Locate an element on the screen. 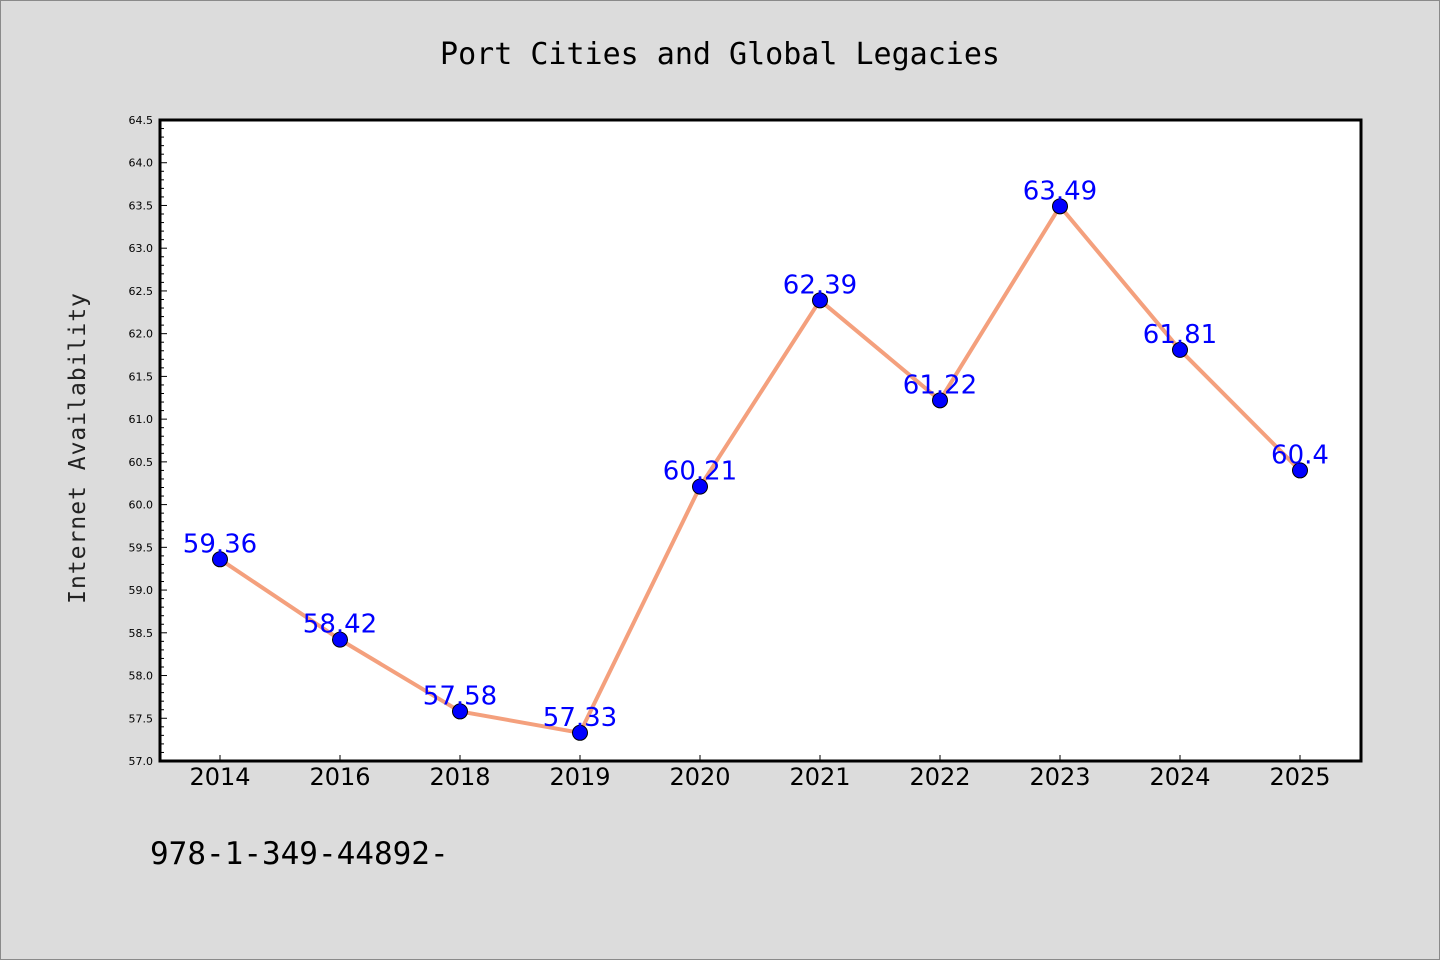 This screenshot has height=960, width=1440. data-label: 57.33 is located at coordinates (580, 718).